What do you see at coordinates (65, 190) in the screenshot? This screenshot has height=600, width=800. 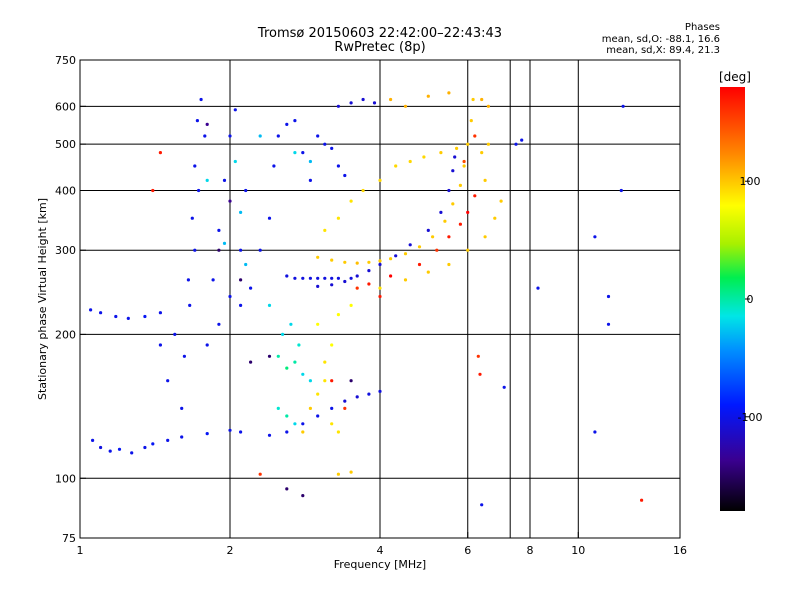 I see `y-tick-label: 400` at bounding box center [65, 190].